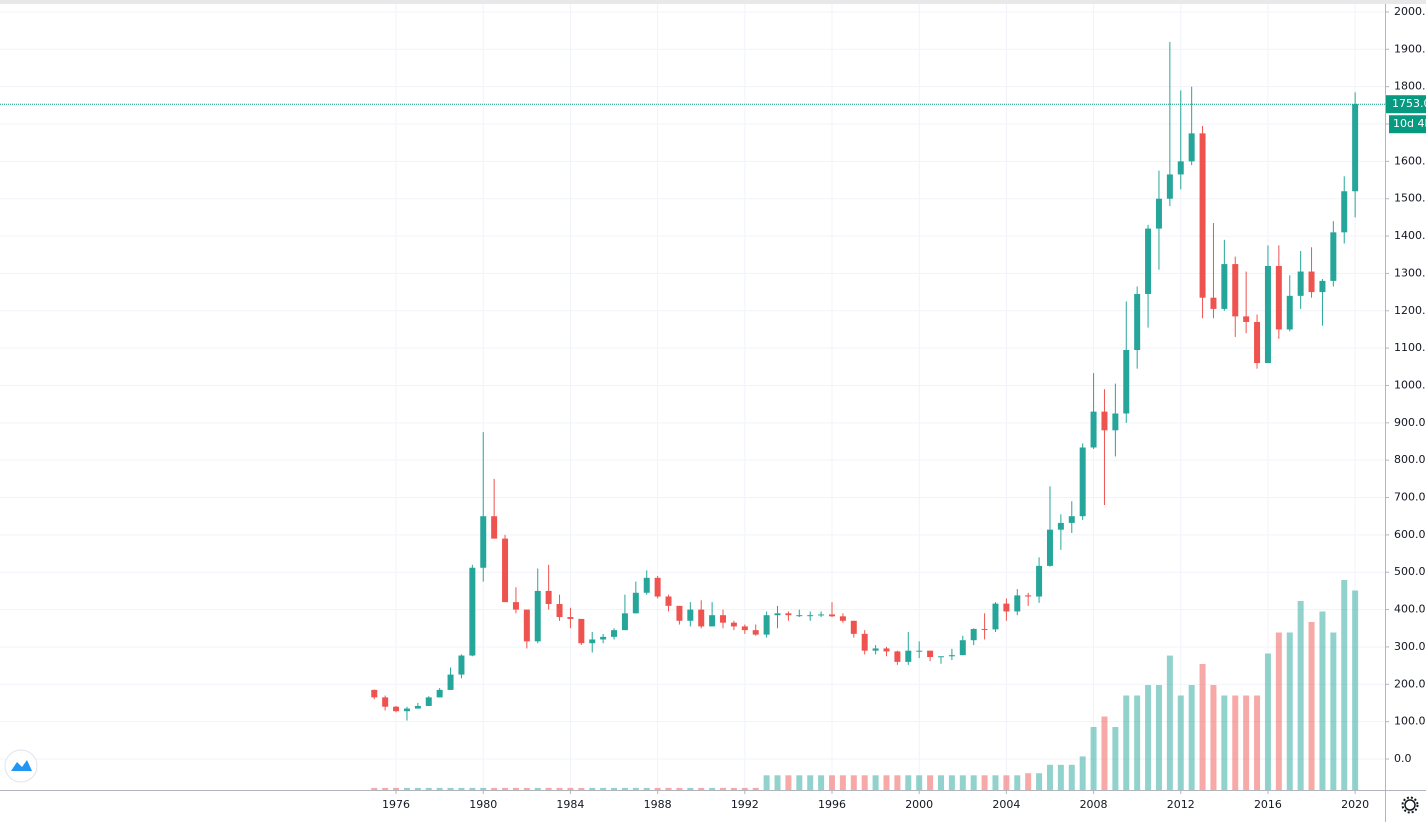 Image resolution: width=1426 pixels, height=822 pixels. I want to click on y-tick-label: 1100.0, so click(1410, 347).